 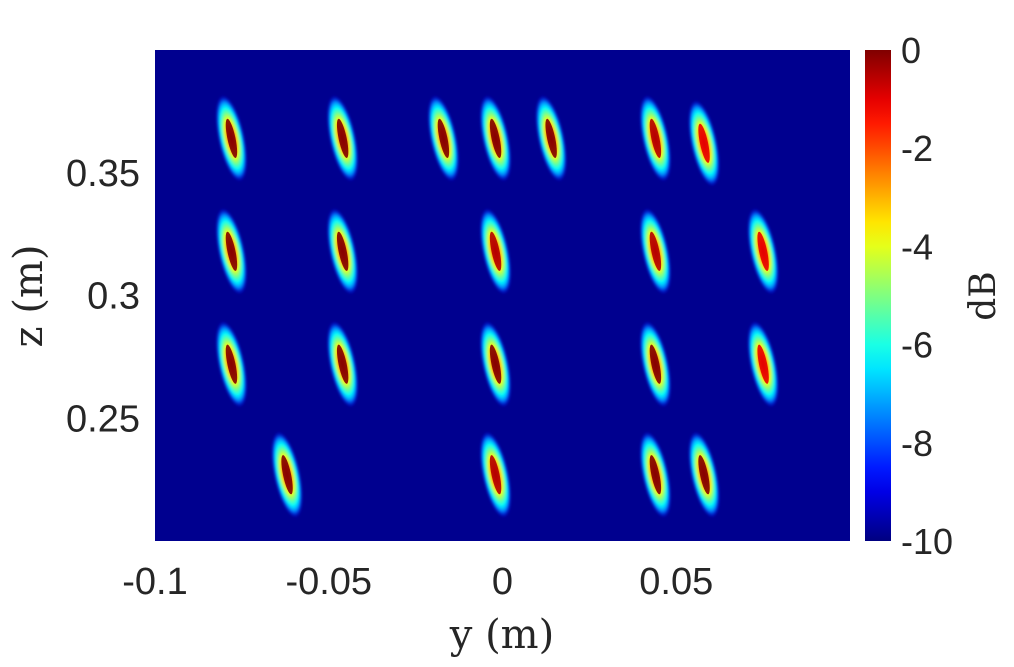 What do you see at coordinates (328, 582) in the screenshot?
I see `x-tick-label: -0.05` at bounding box center [328, 582].